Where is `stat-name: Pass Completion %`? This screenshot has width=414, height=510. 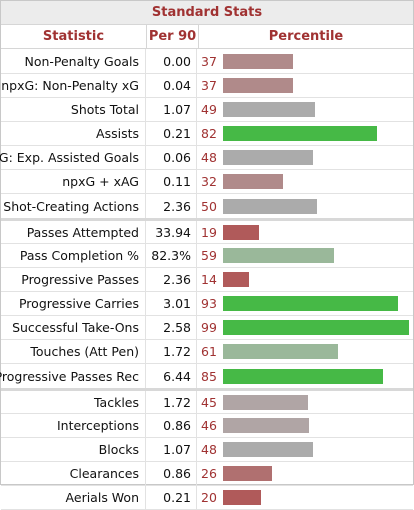 stat-name: Pass Completion % is located at coordinates (73, 255).